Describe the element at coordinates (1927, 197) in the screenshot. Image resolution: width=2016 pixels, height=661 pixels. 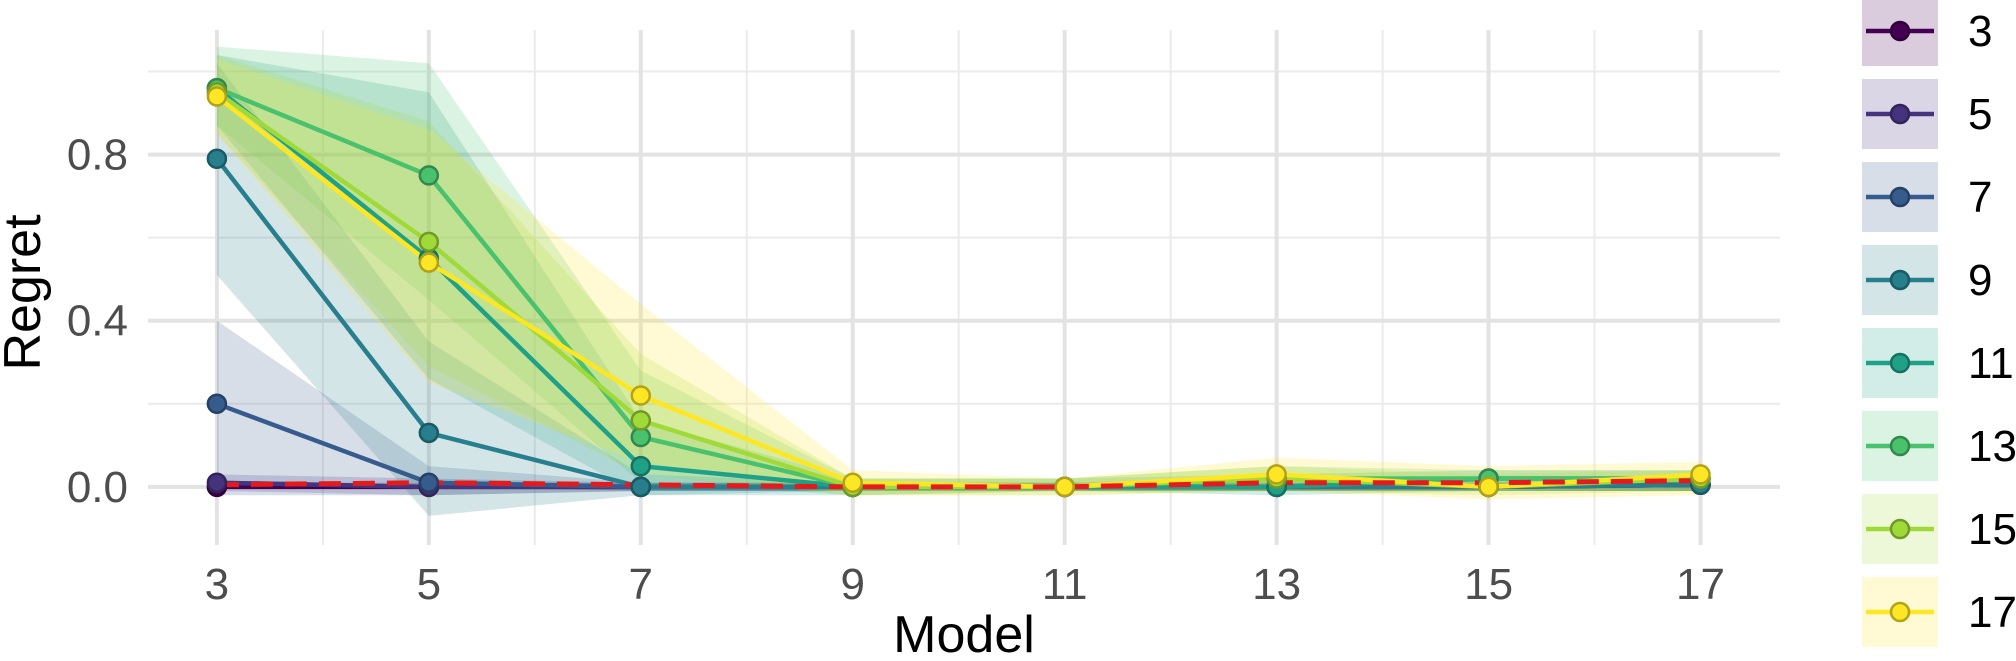
I see `legend-item-7: 7` at that location.